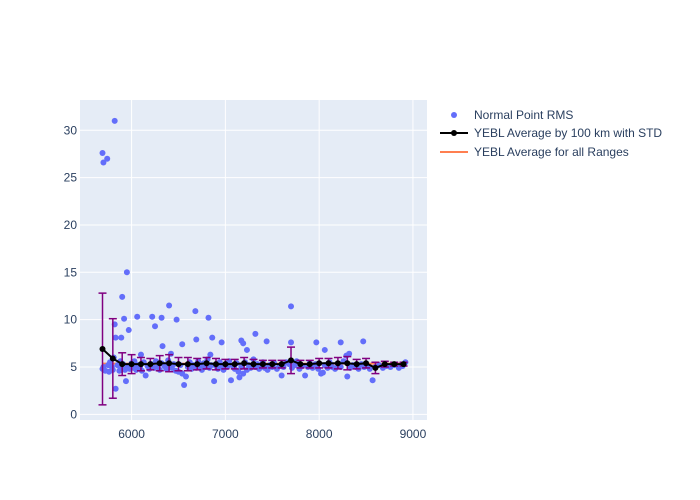  Describe the element at coordinates (319, 434) in the screenshot. I see `x-tick-label: 8000` at that location.